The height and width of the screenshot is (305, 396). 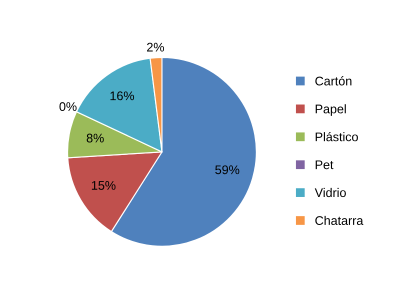 What do you see at coordinates (337, 137) in the screenshot?
I see `legend-label: Plástico` at bounding box center [337, 137].